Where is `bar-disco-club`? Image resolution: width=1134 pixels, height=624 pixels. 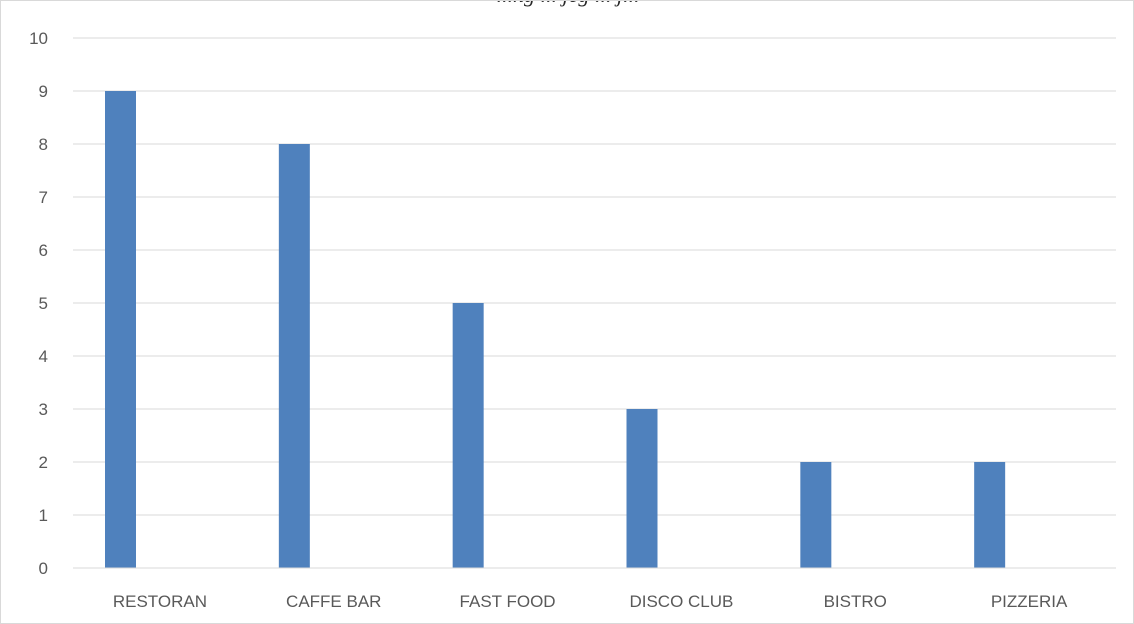
bar-disco-club is located at coordinates (642, 488).